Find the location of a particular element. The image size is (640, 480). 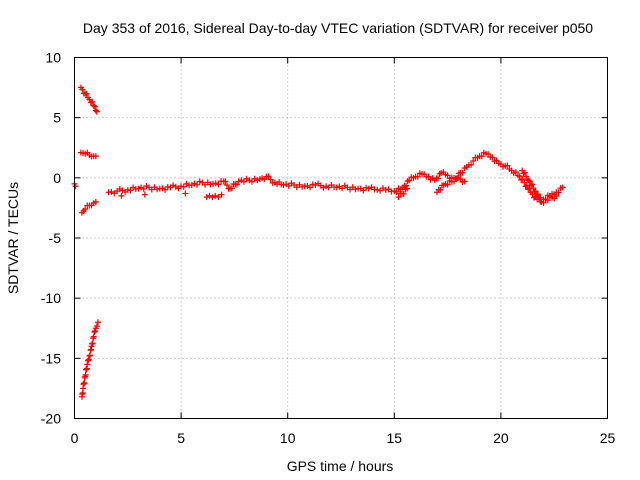

x-tick-label: 0 is located at coordinates (75, 438).